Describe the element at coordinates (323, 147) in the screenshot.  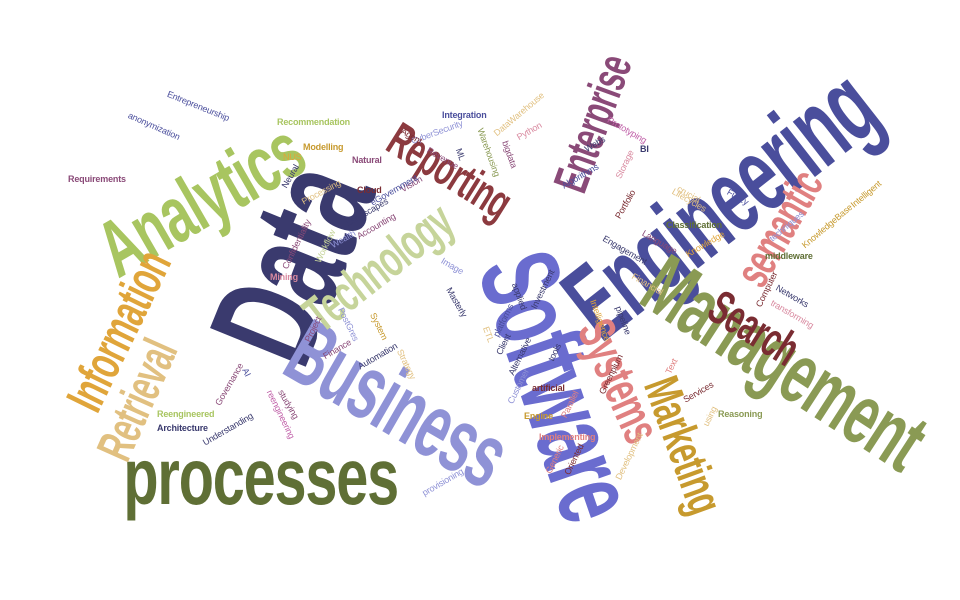
I see `word-modelling: Modelling` at that location.